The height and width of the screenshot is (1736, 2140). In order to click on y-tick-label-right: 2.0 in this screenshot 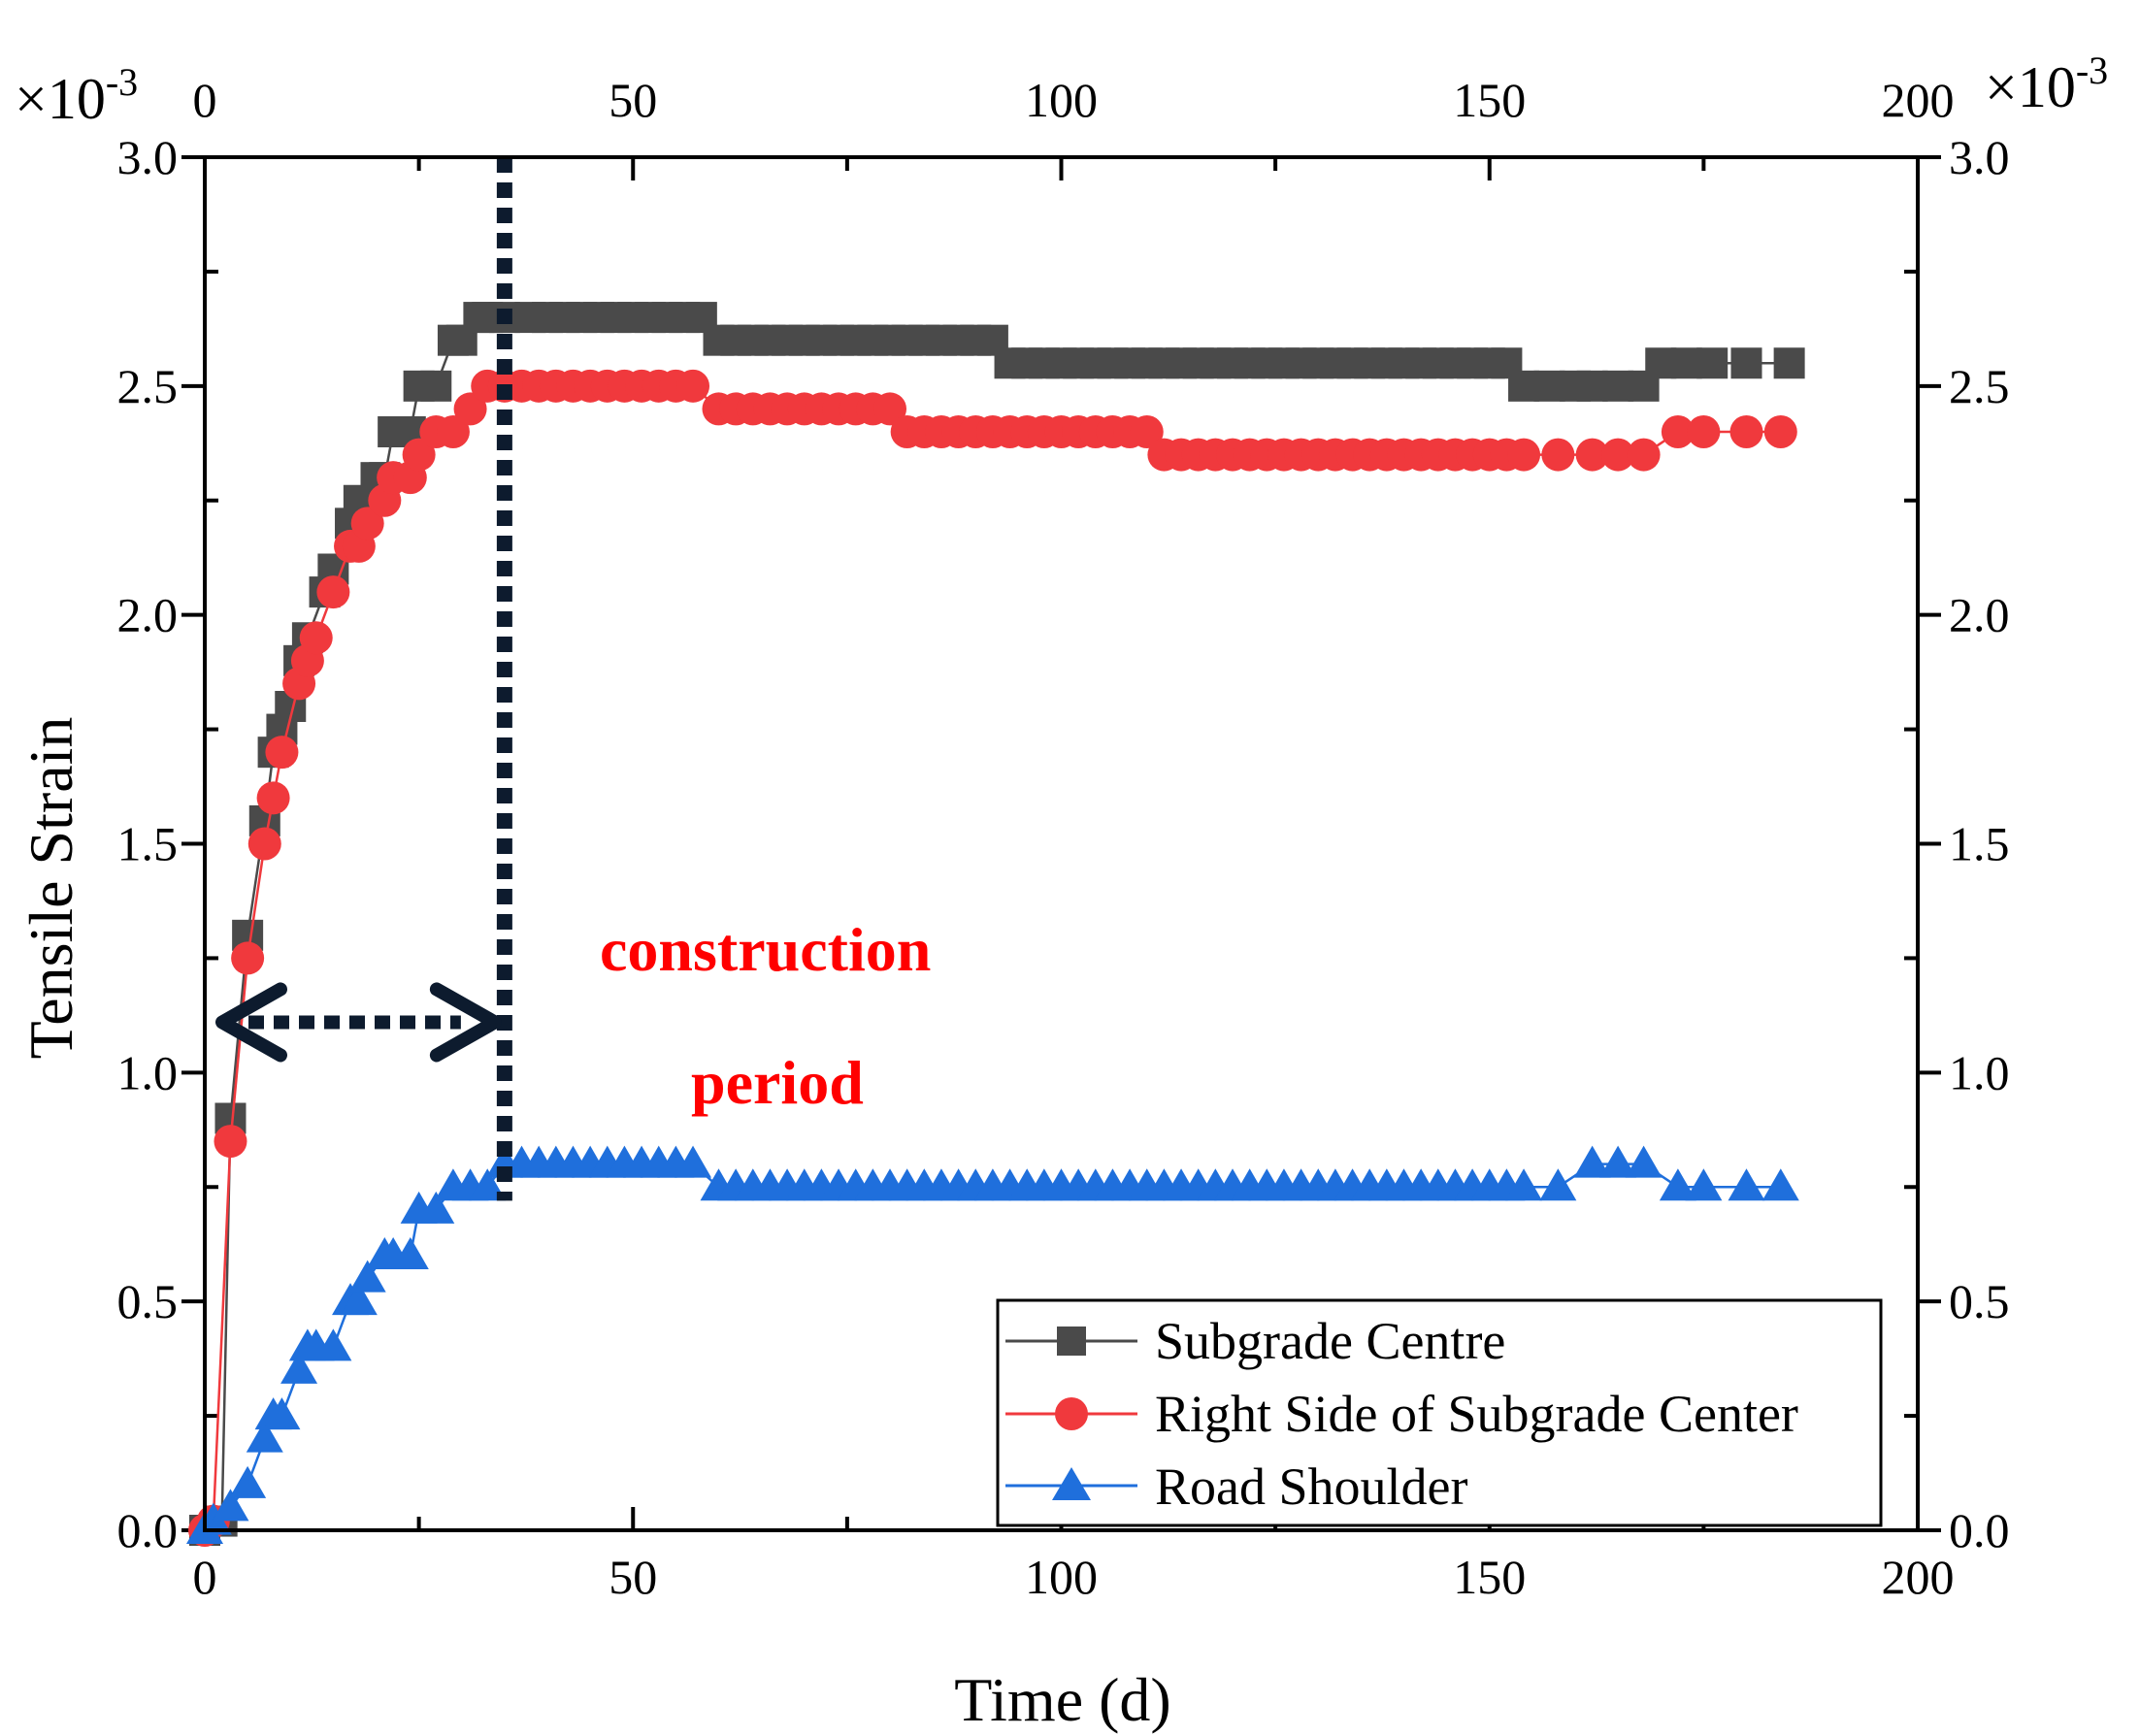, I will do `click(1979, 615)`.